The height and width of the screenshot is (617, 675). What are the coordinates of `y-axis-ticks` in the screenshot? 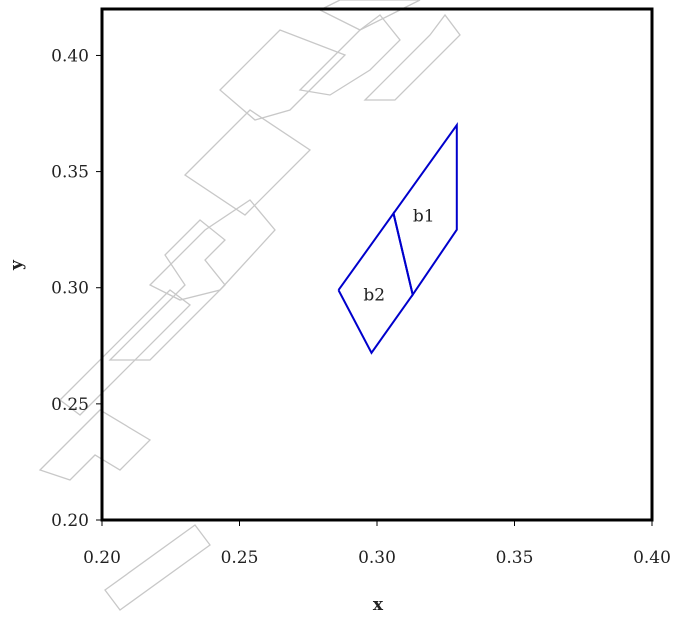 It's located at (99, 287).